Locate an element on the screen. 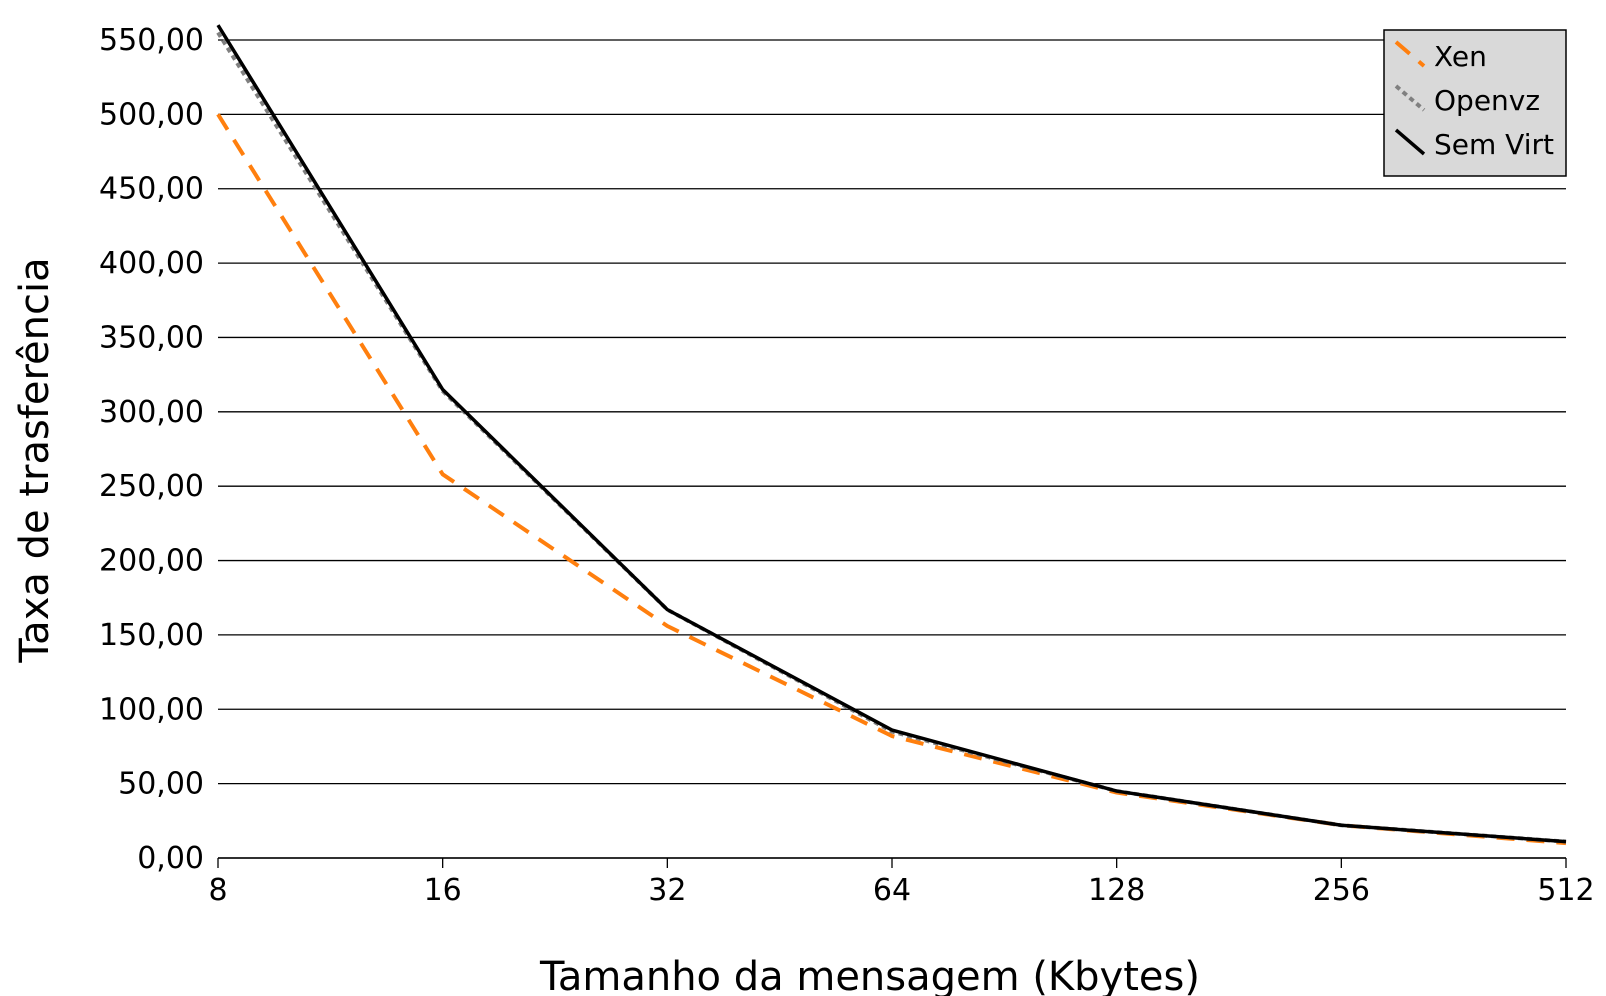 The height and width of the screenshot is (996, 1606). x-tick-label: 256 is located at coordinates (1341, 890).